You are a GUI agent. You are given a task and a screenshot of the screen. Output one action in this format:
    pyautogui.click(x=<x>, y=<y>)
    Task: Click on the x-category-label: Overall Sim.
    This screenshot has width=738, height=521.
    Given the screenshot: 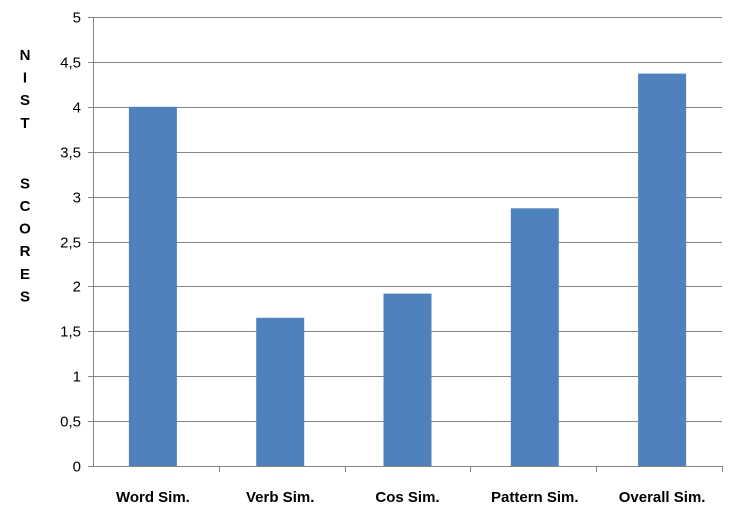 What is the action you would take?
    pyautogui.click(x=662, y=497)
    